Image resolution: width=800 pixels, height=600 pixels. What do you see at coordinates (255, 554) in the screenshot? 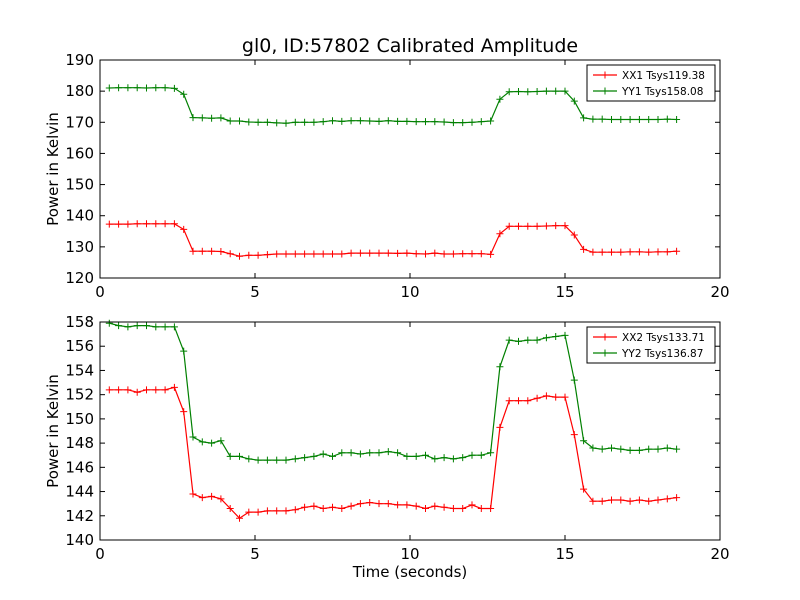
I see `x-tick-label: 5` at bounding box center [255, 554].